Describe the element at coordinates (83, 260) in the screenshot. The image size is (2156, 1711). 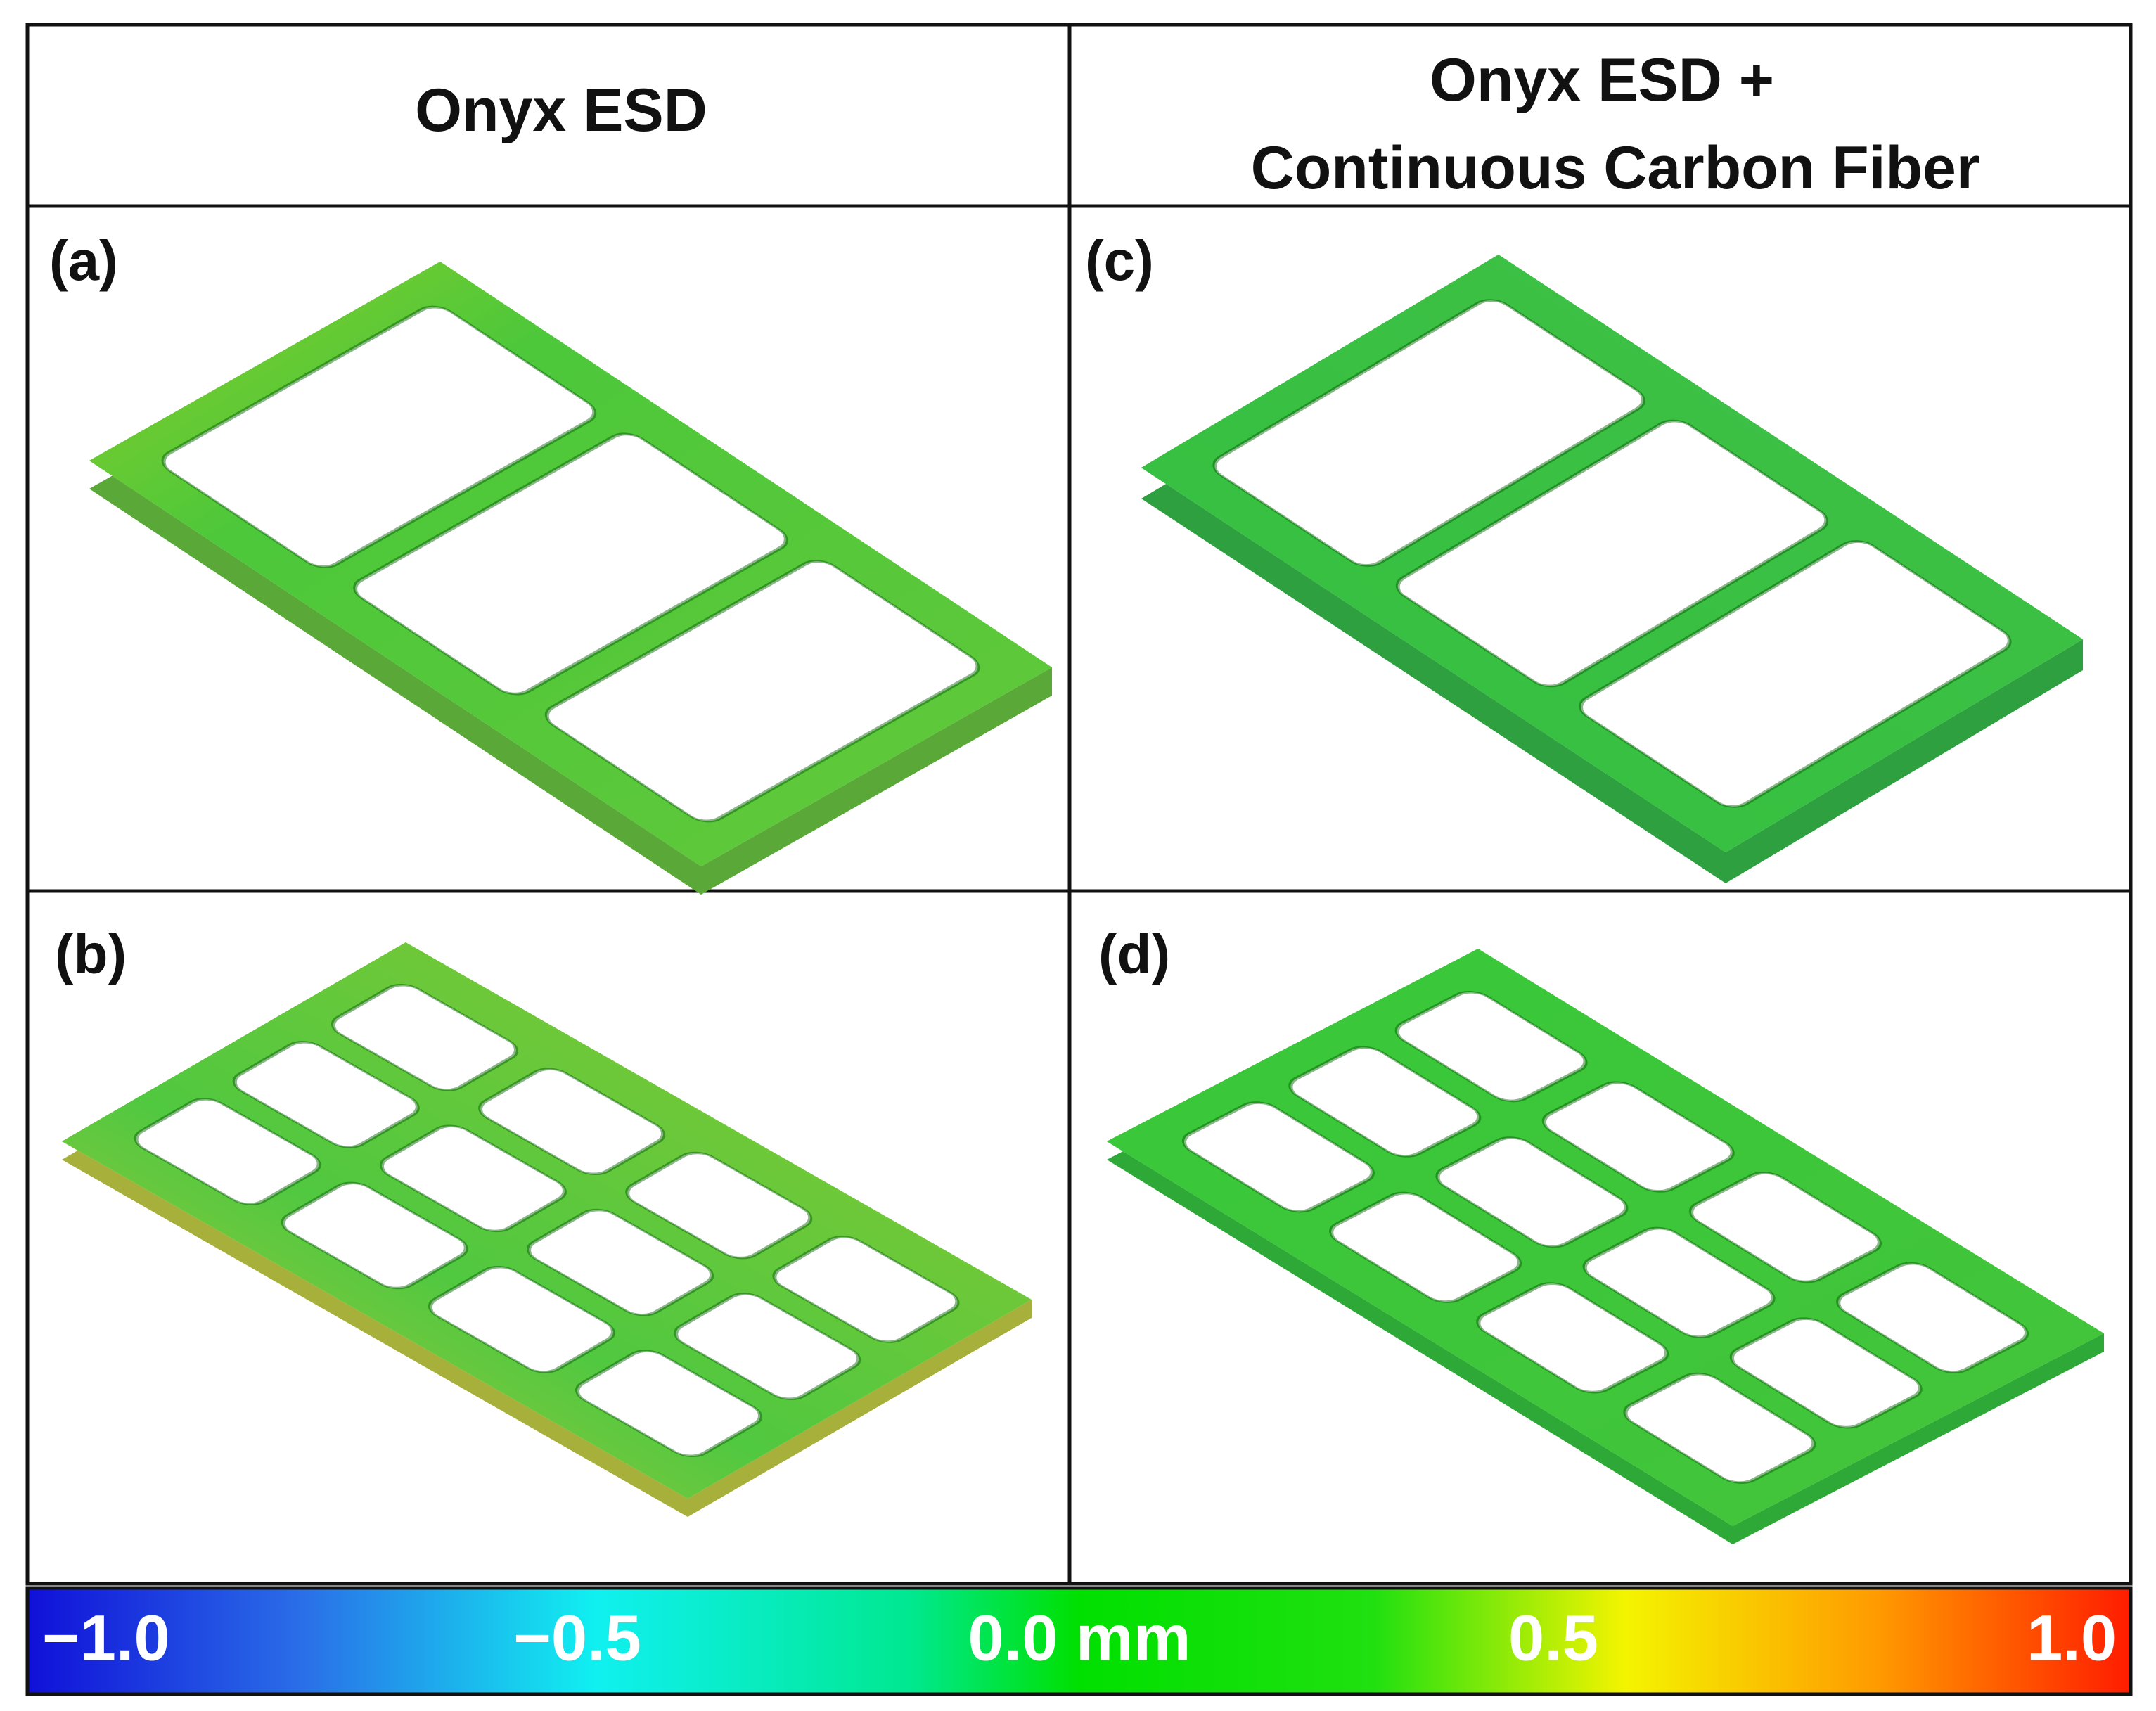
I see `panel-label: (a)` at that location.